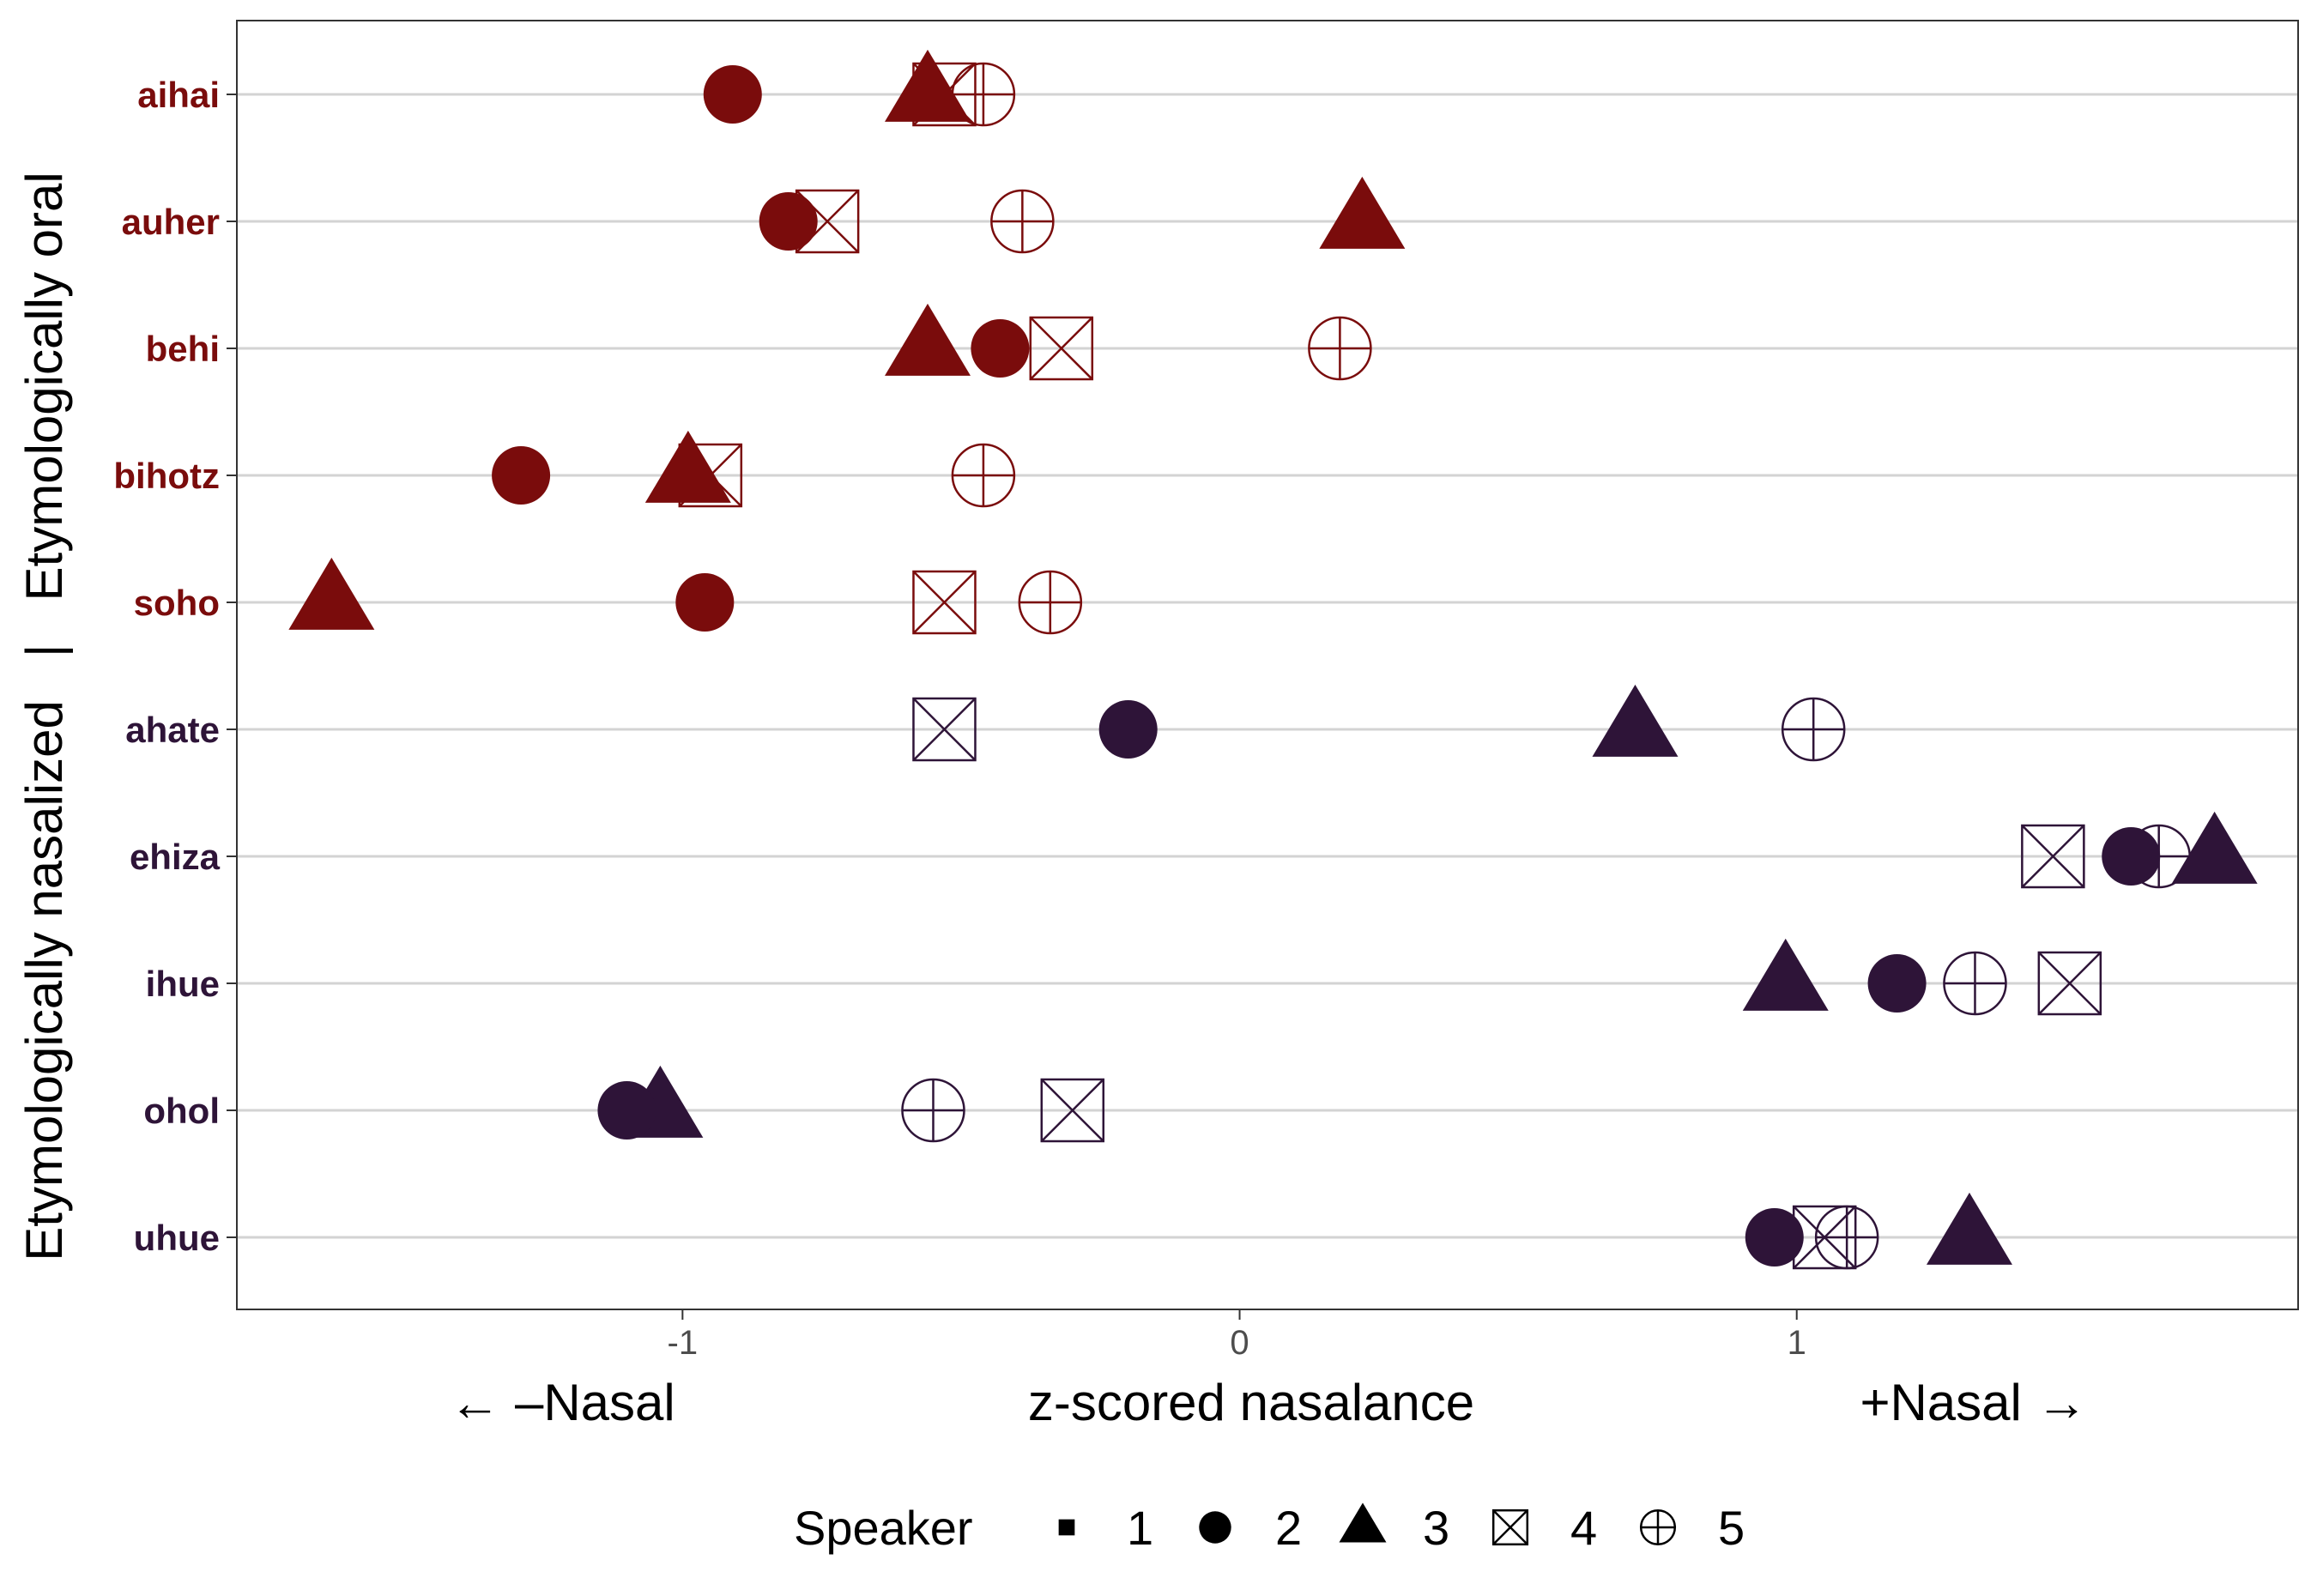  What do you see at coordinates (705, 602) in the screenshot?
I see `point-speaker-2-soho` at bounding box center [705, 602].